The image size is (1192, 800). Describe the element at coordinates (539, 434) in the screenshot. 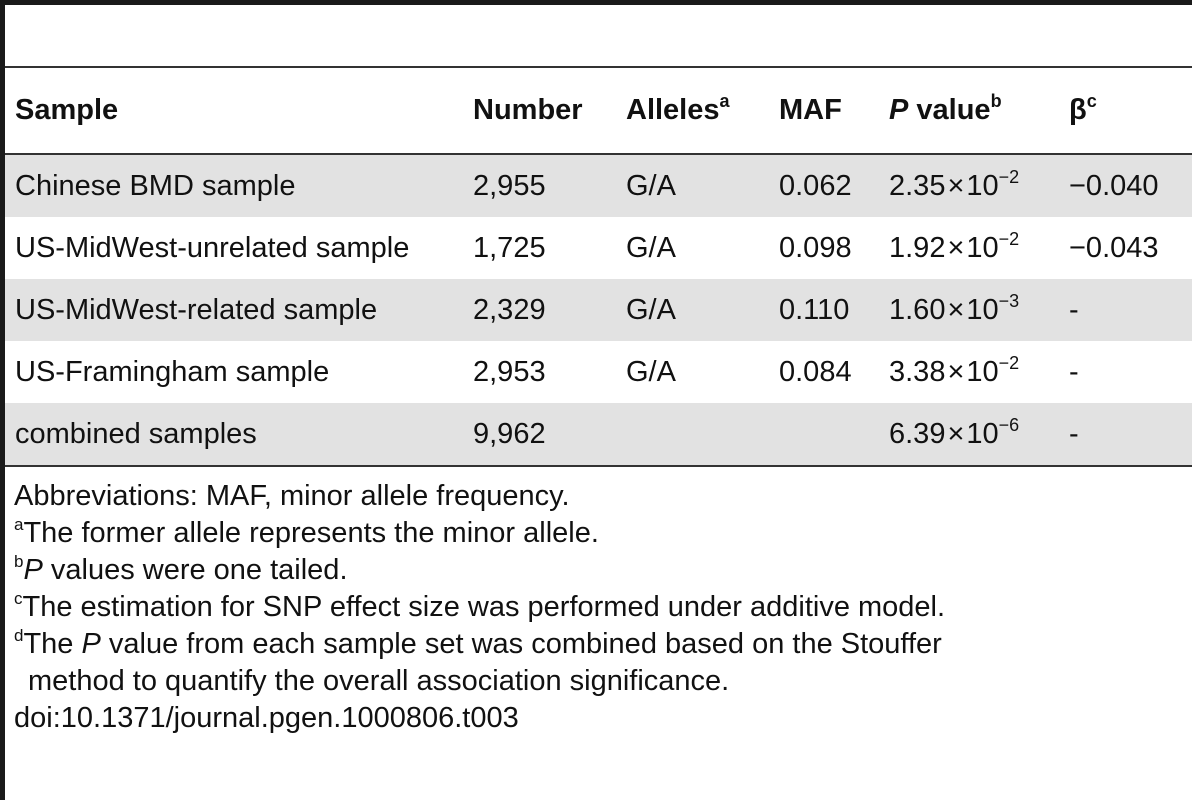

I see `cell-number: 9,962` at that location.